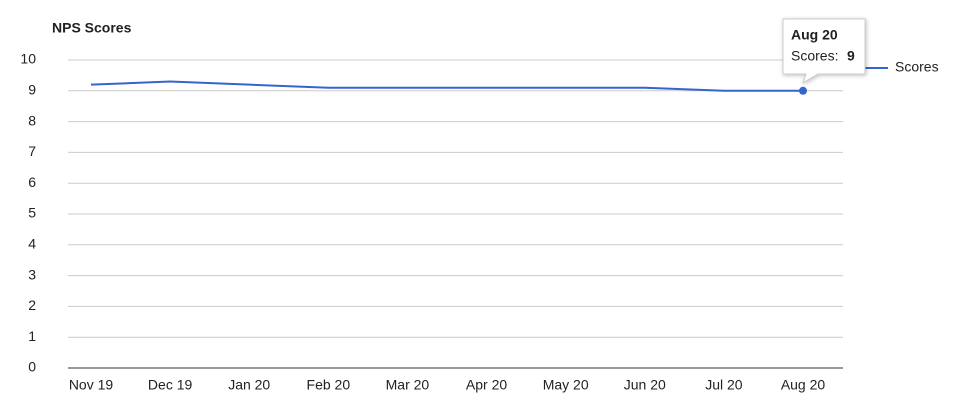 This screenshot has width=953, height=414. Describe the element at coordinates (32, 305) in the screenshot. I see `y-tick-label: 2` at that location.